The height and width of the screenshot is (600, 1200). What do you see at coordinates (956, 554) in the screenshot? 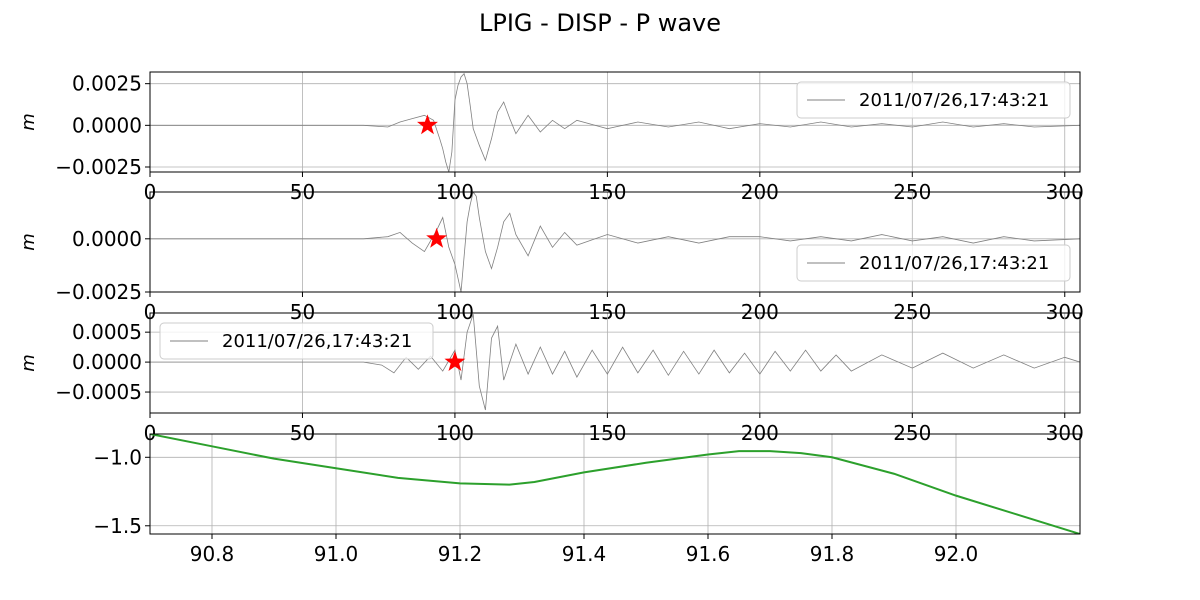
I see `x-tick-label: 92.0` at bounding box center [956, 554].